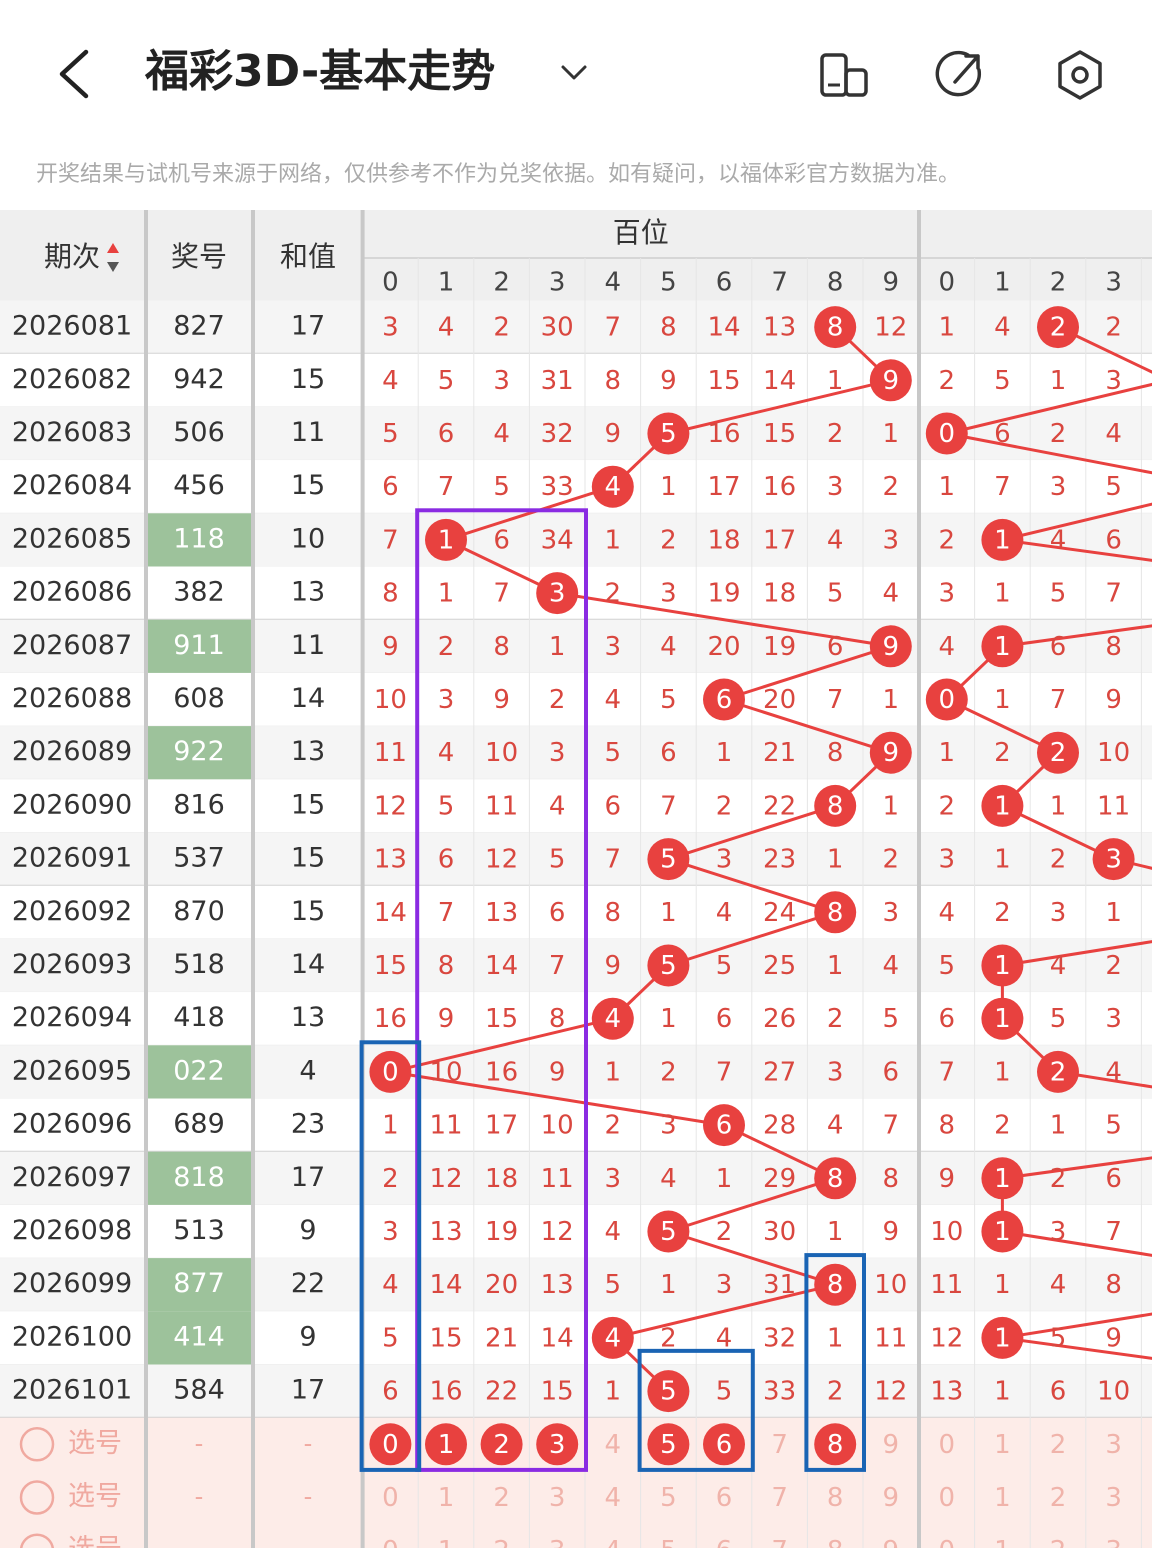 The image size is (1152, 1548). I want to click on annotation-box, so click(696, 1410).